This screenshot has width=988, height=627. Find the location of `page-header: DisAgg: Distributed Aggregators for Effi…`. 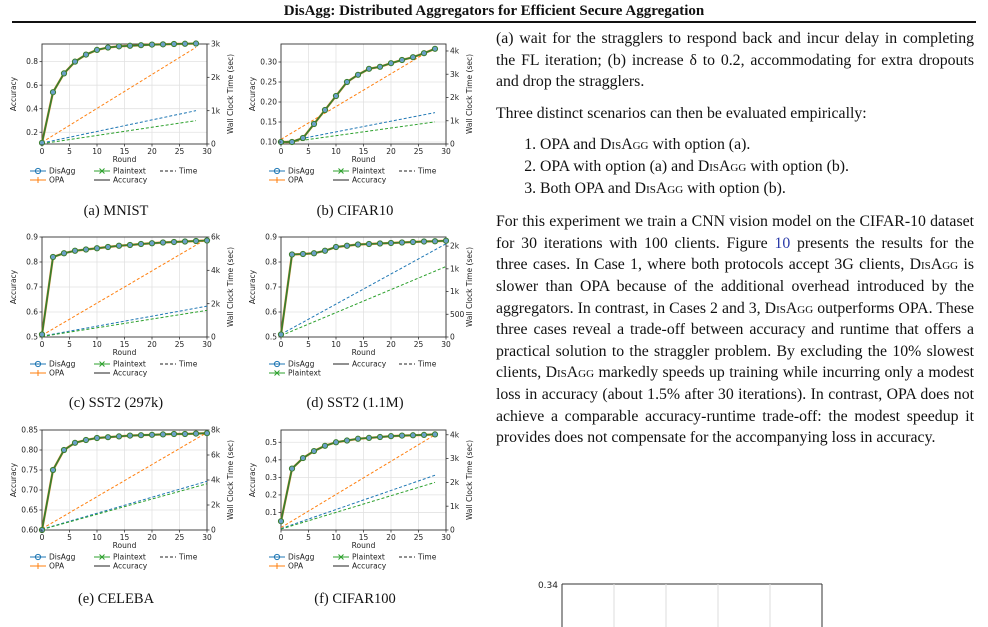

page-header: DisAgg: Distributed Aggregators for Effi… is located at coordinates (494, 11).